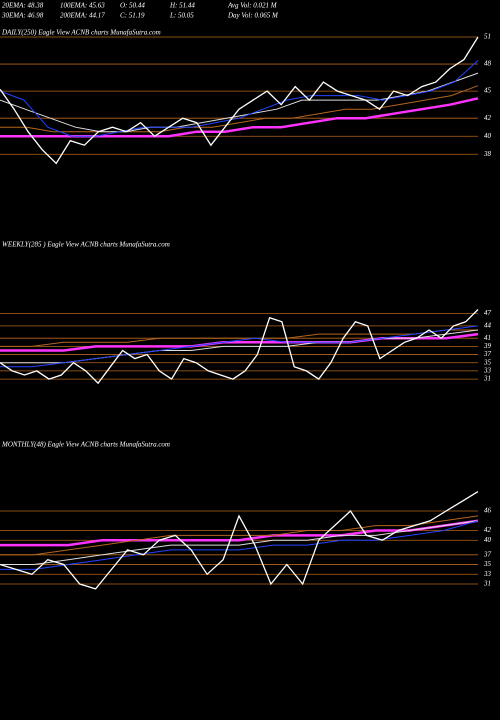 The height and width of the screenshot is (720, 500). I want to click on y-tick-label: 45, so click(488, 91).